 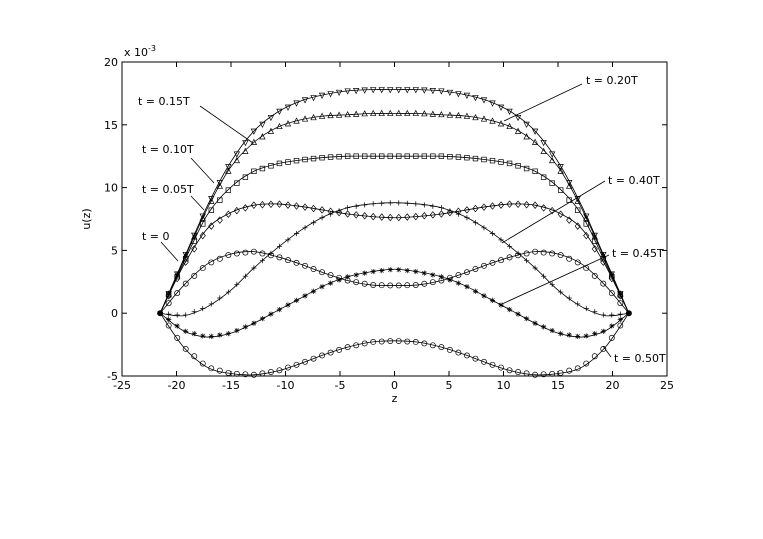 What do you see at coordinates (114, 250) in the screenshot?
I see `y-tick-label: 5` at bounding box center [114, 250].